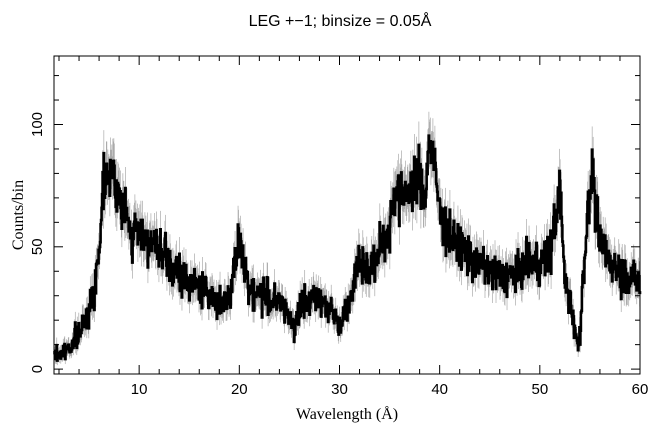 The height and width of the screenshot is (435, 661). What do you see at coordinates (239, 389) in the screenshot?
I see `x-tick-label: 20` at bounding box center [239, 389].